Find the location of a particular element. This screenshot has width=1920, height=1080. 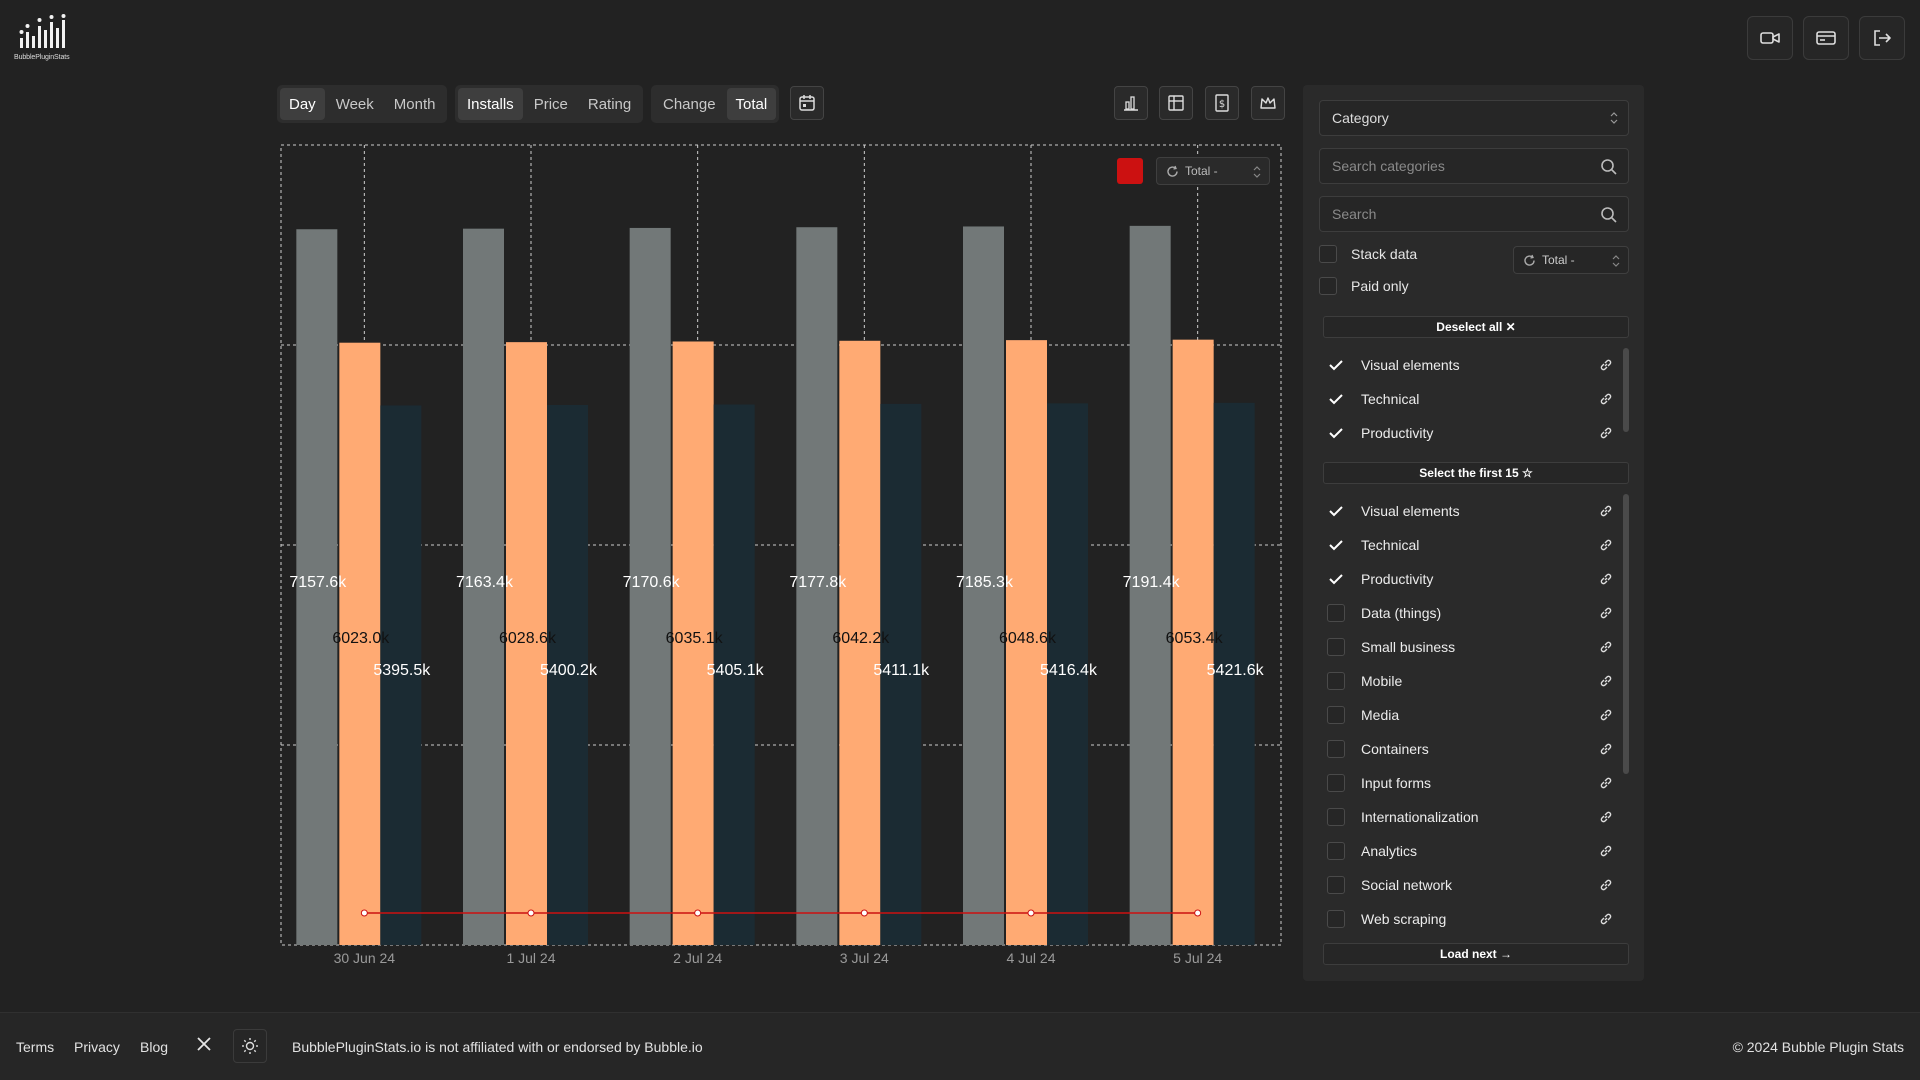

x-tick-label: 3 Jul 24 is located at coordinates (864, 958).